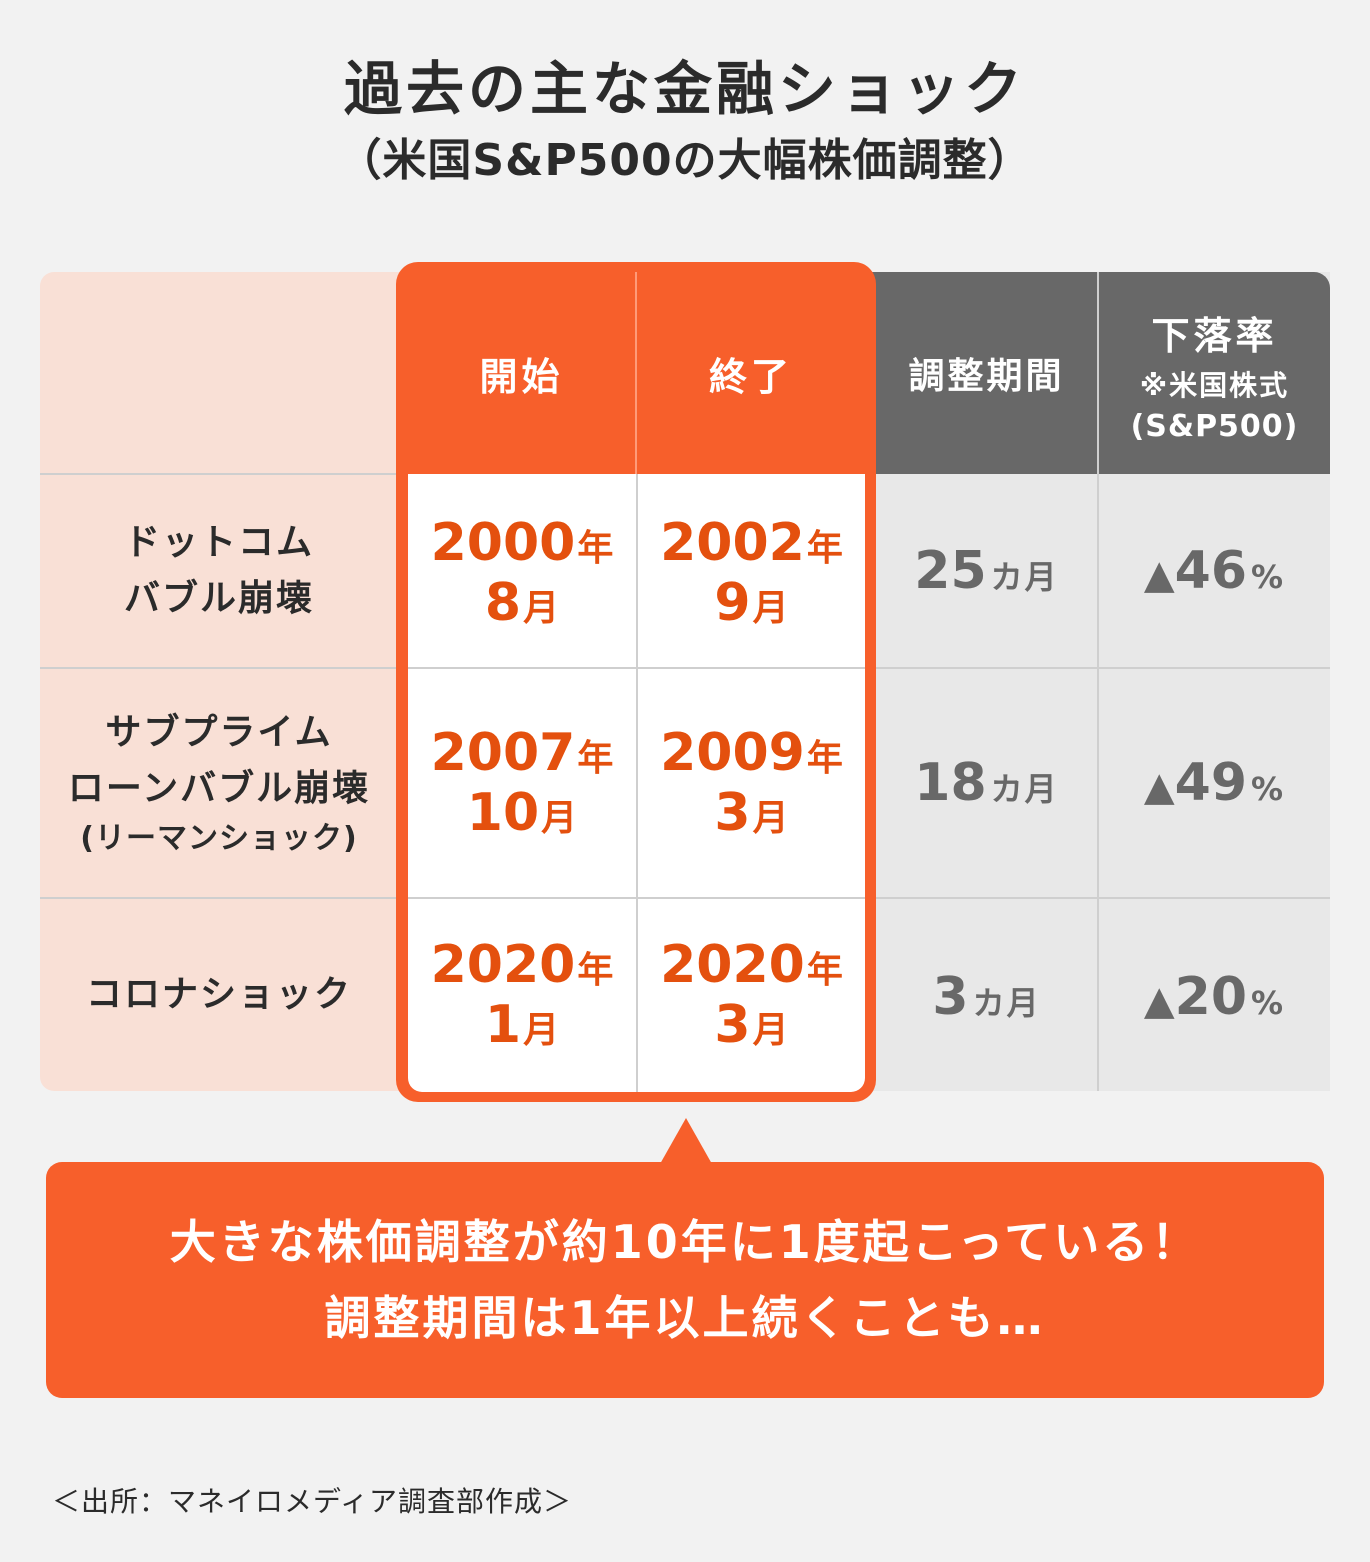  What do you see at coordinates (219, 788) in the screenshot?
I see `event-label-line: ローンバブル崩壊` at bounding box center [219, 788].